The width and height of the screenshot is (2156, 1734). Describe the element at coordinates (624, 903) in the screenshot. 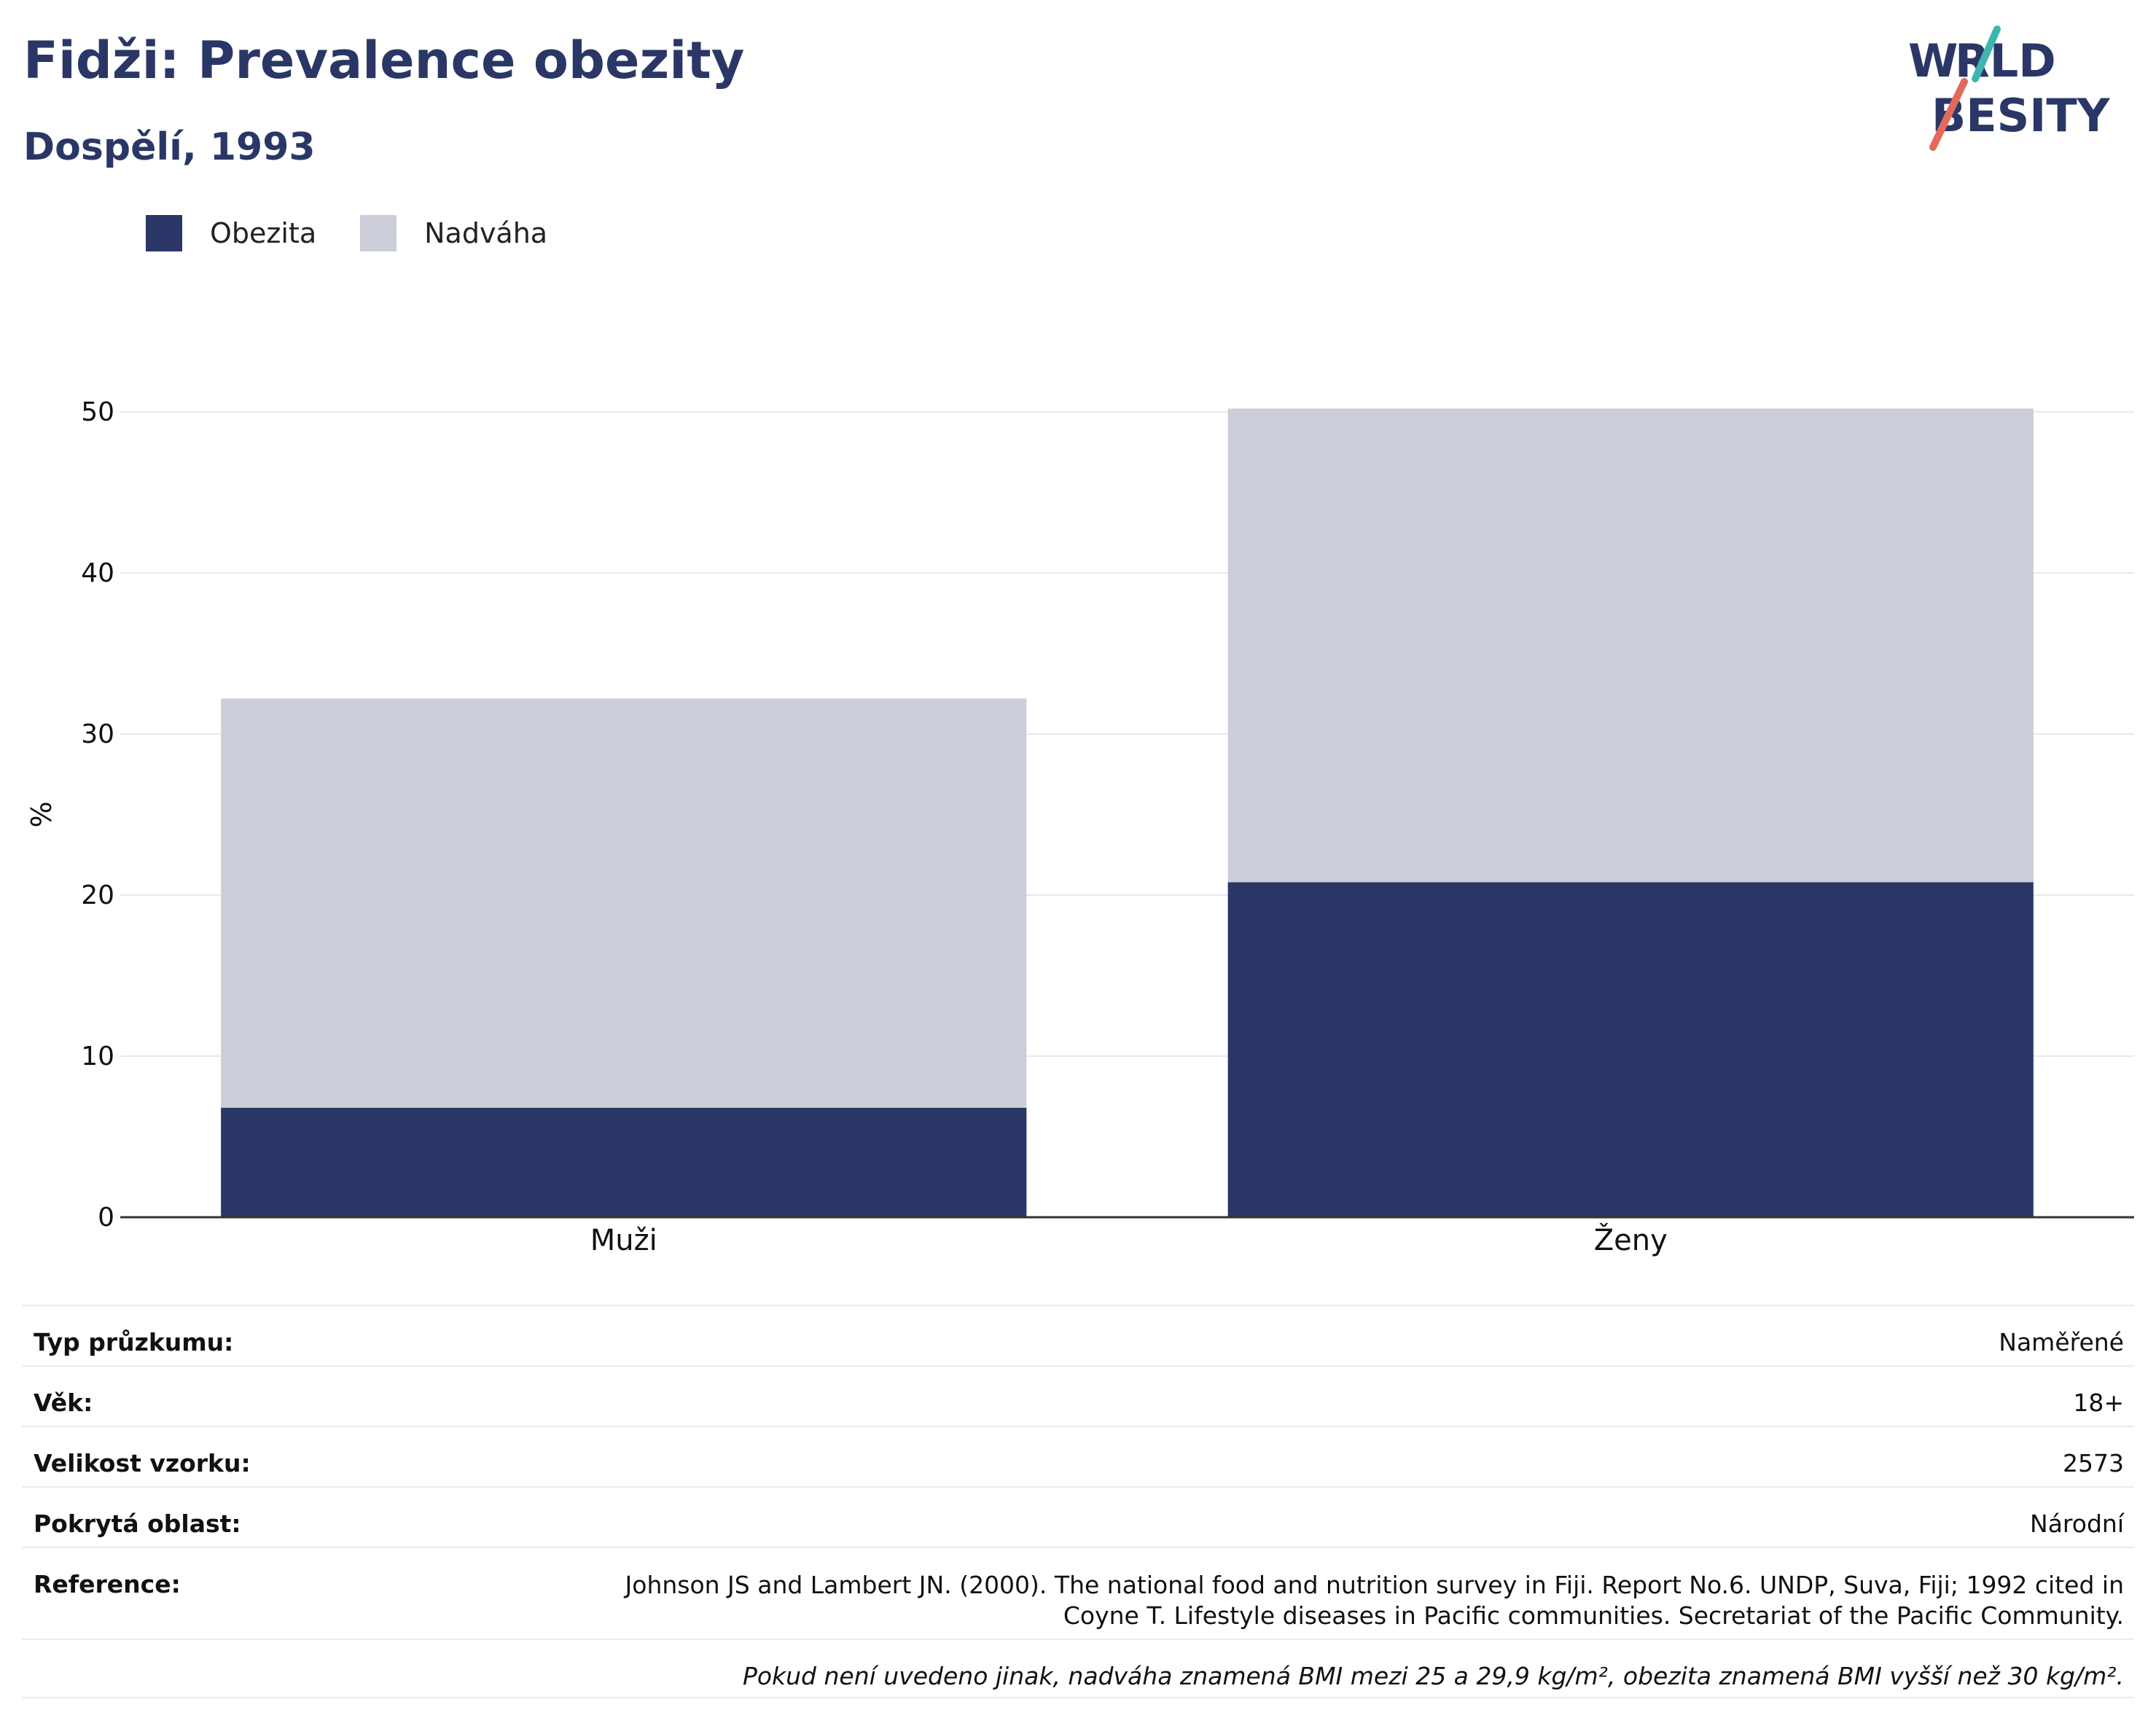

I see `bar-overweight-men` at that location.